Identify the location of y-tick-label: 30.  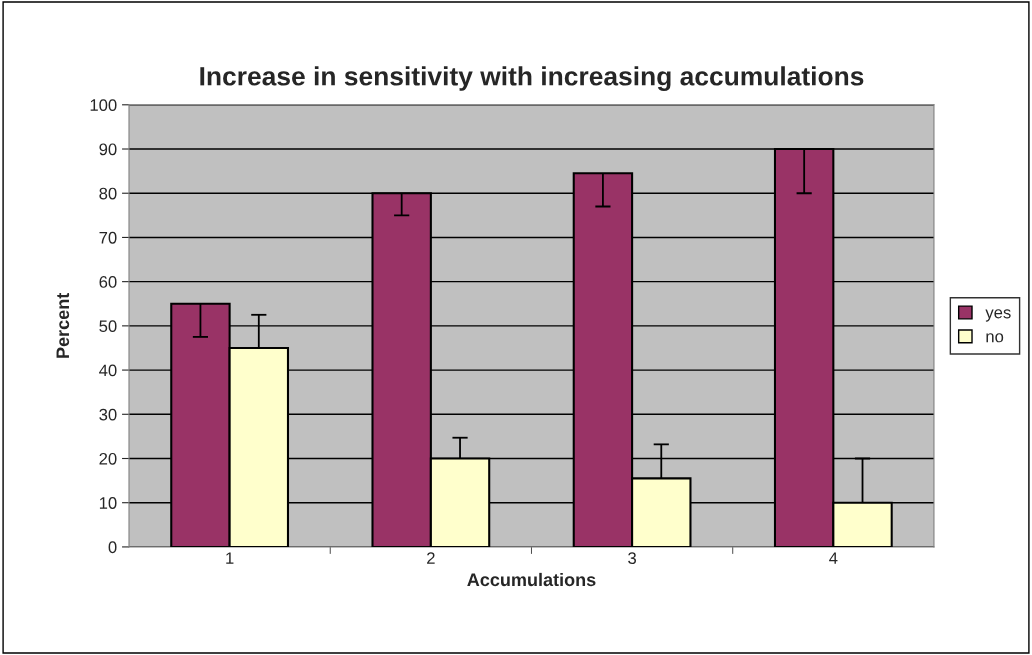
(108, 414).